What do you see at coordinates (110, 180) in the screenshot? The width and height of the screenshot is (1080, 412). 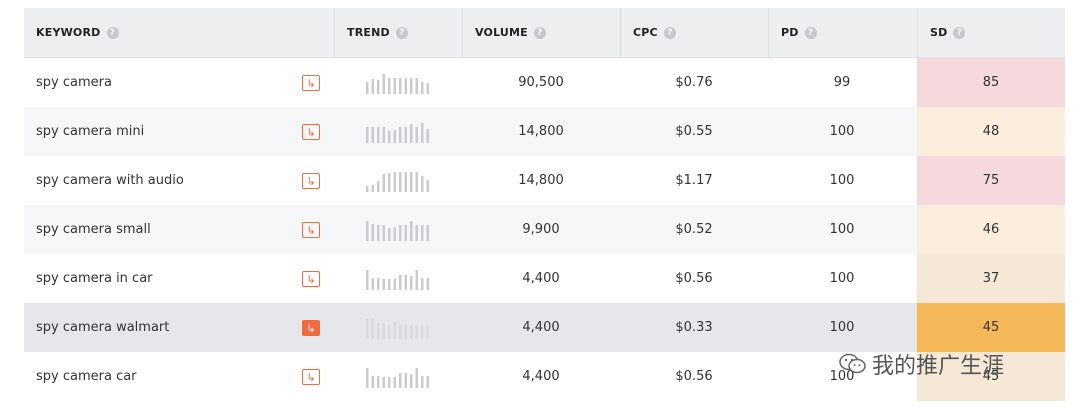 I see `keyword-cell: spy camera with audio` at bounding box center [110, 180].